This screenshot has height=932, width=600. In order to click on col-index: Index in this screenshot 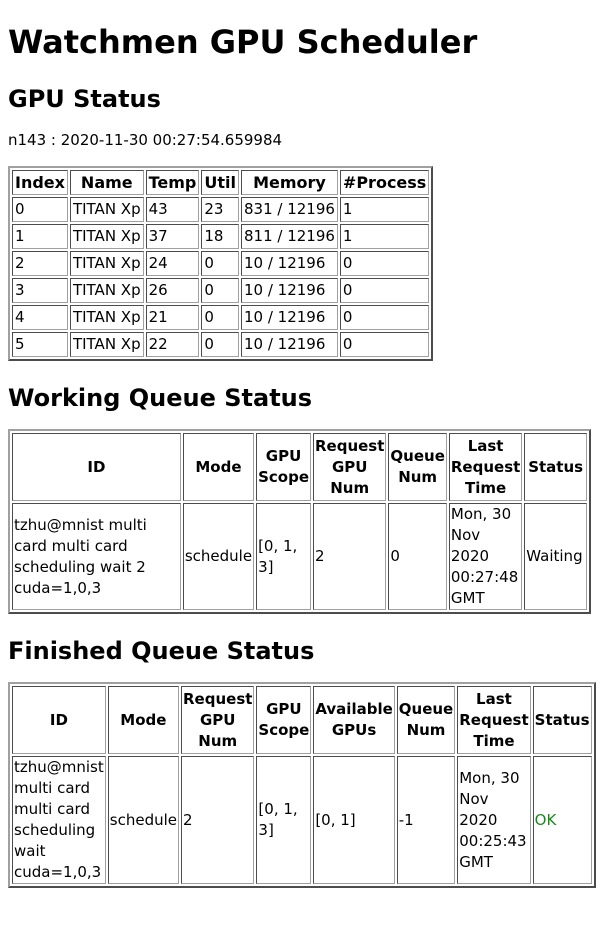, I will do `click(40, 182)`.